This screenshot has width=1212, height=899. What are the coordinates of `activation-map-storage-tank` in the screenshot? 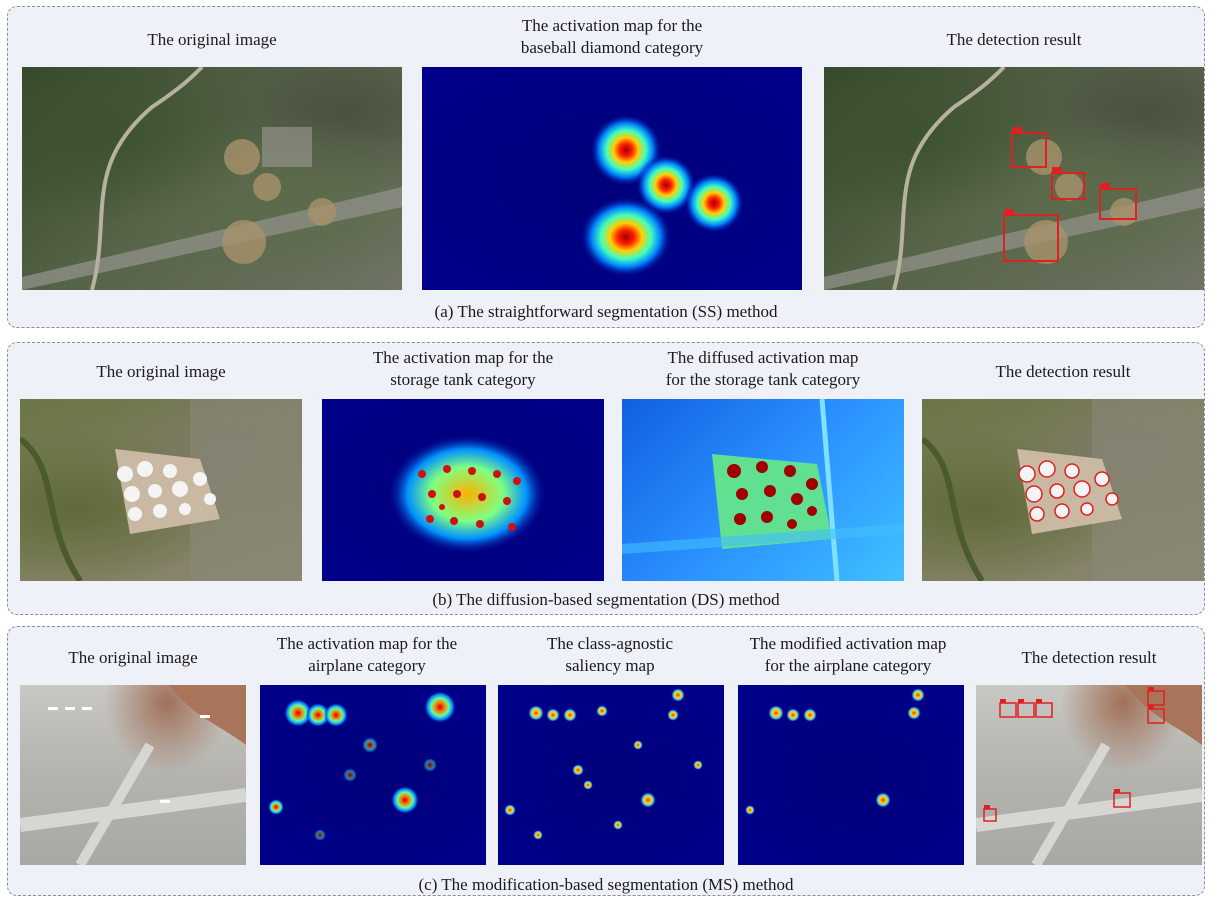 It's located at (463, 490).